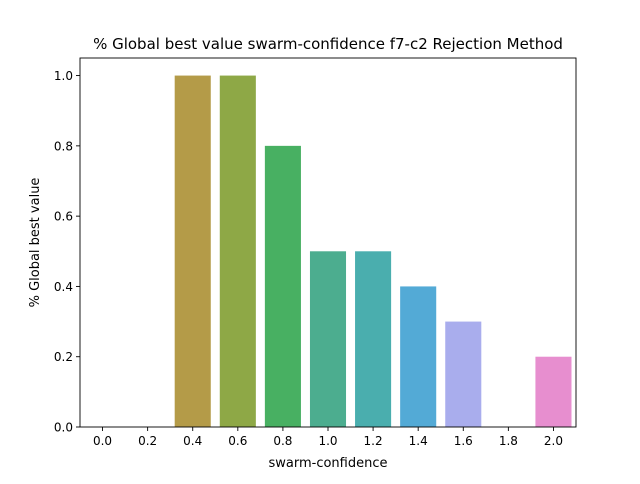 The height and width of the screenshot is (484, 640). Describe the element at coordinates (553, 391) in the screenshot. I see `bar-2.0` at that location.